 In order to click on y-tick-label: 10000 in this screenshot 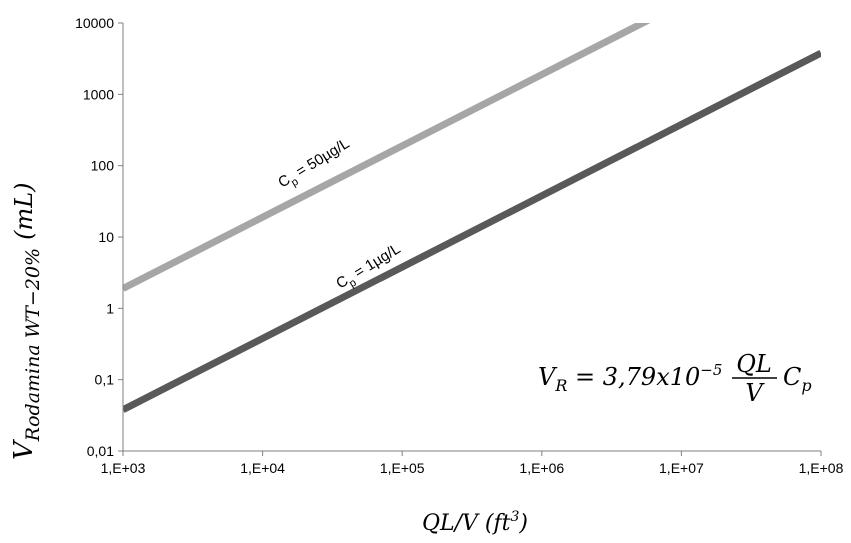, I will do `click(94, 23)`.